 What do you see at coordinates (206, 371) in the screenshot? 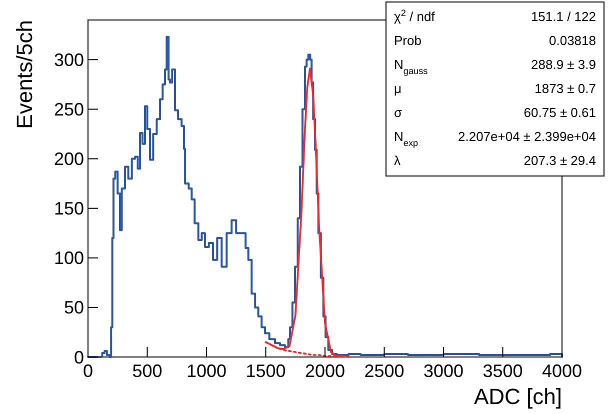
I see `x-tick-label: 1000` at bounding box center [206, 371].